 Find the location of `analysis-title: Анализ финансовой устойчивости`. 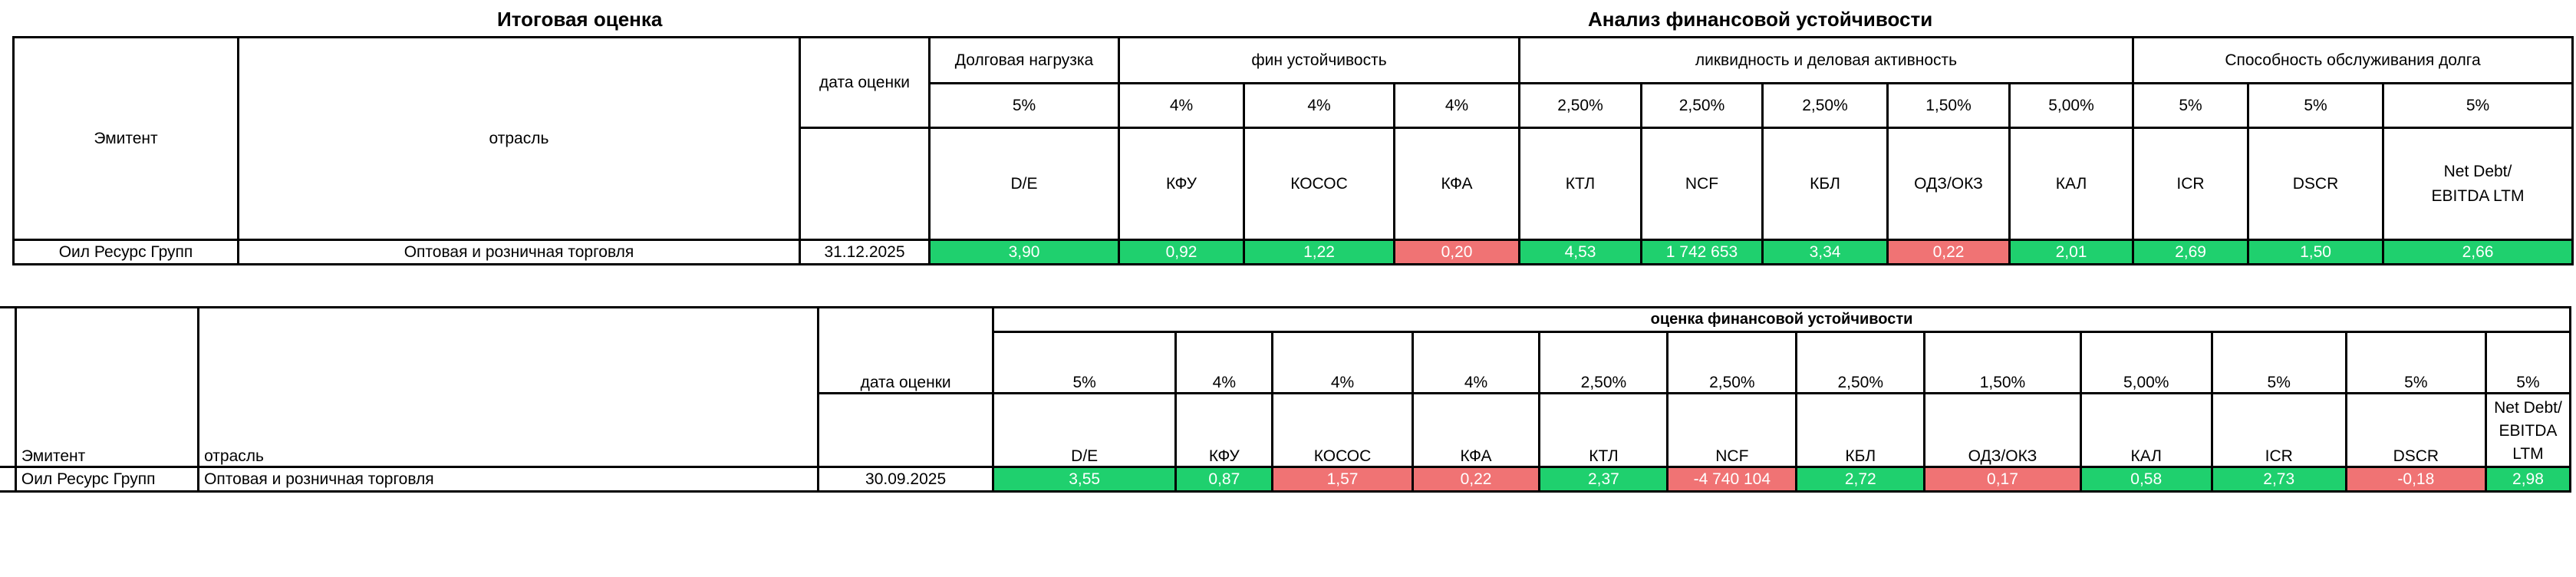

analysis-title: Анализ финансовой устойчивости is located at coordinates (1760, 19).